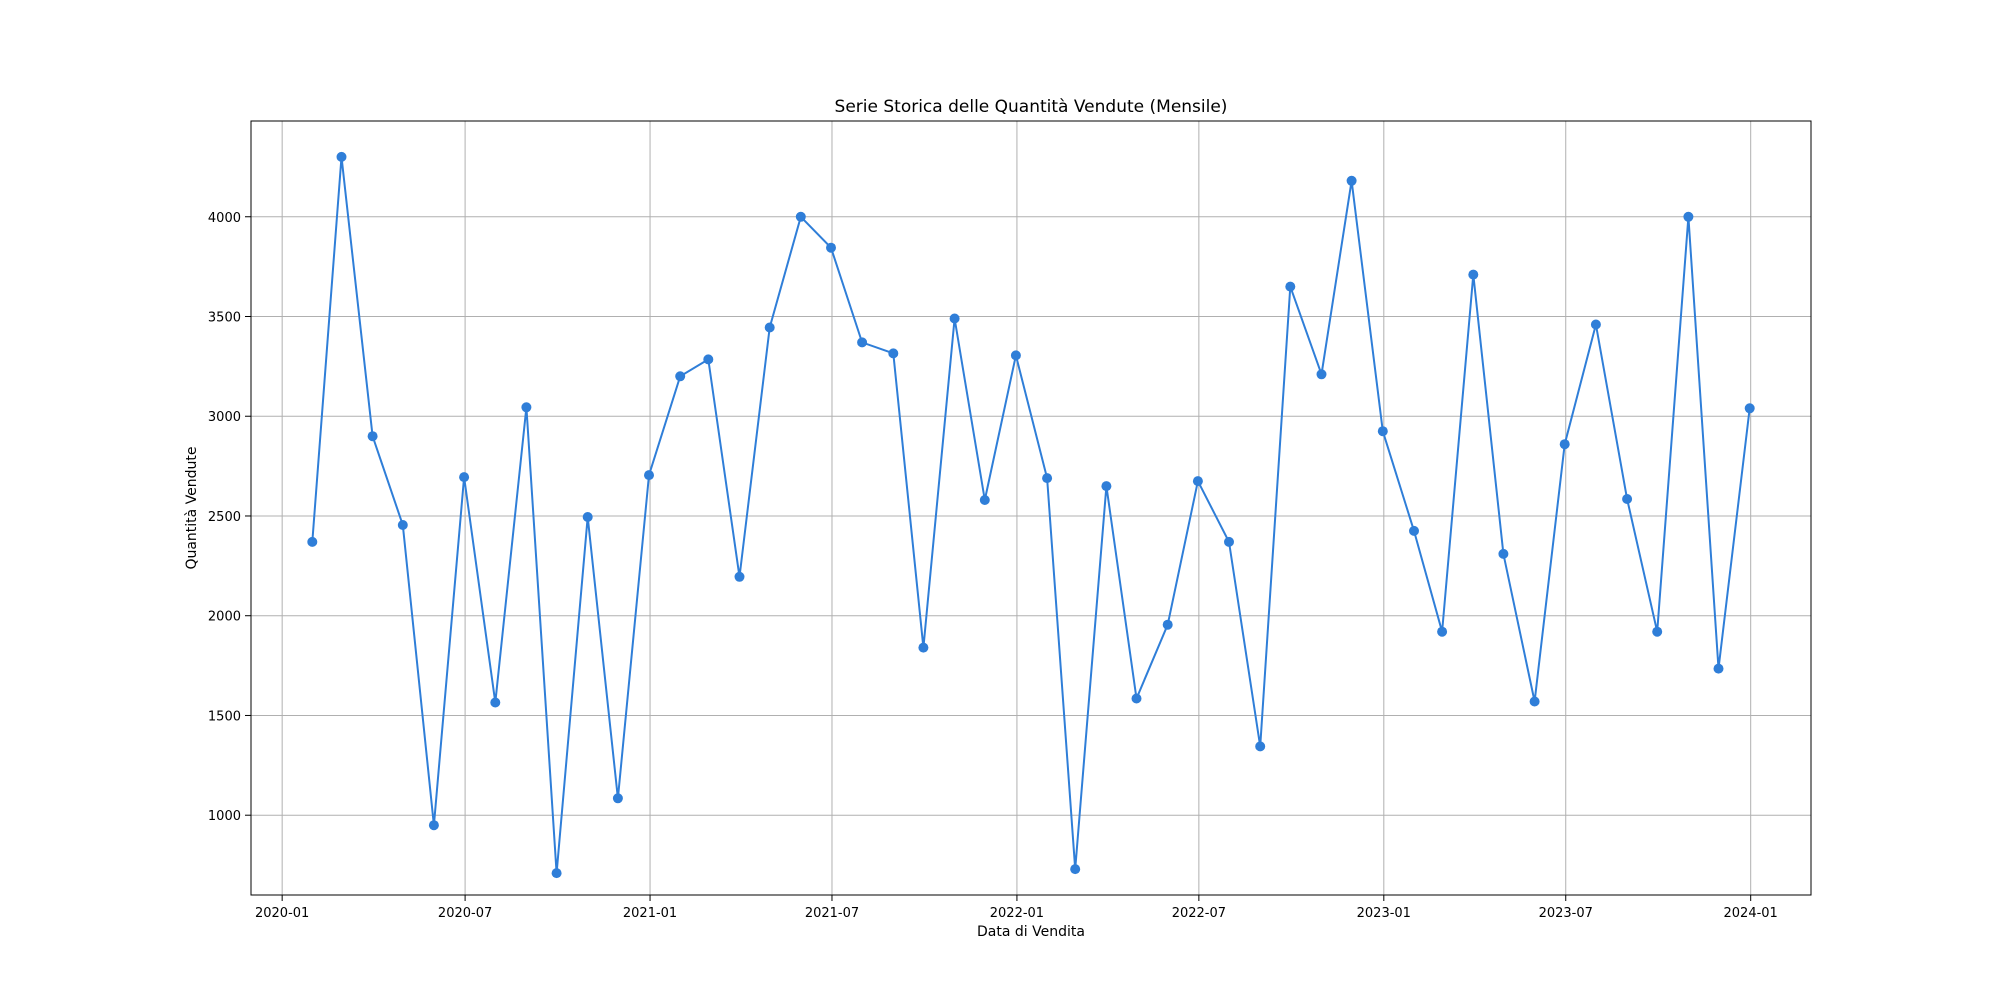  What do you see at coordinates (1566, 913) in the screenshot?
I see `x-tick-label: 2023-07` at bounding box center [1566, 913].